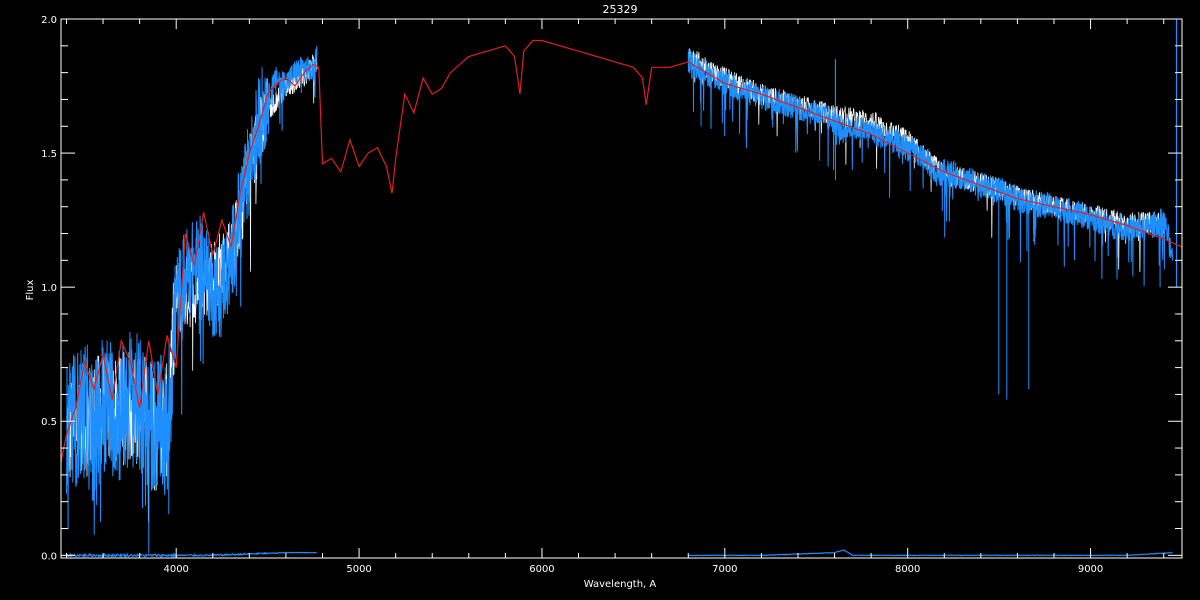 The width and height of the screenshot is (1200, 600). I want to click on y-tick-label: 2.0, so click(49, 20).